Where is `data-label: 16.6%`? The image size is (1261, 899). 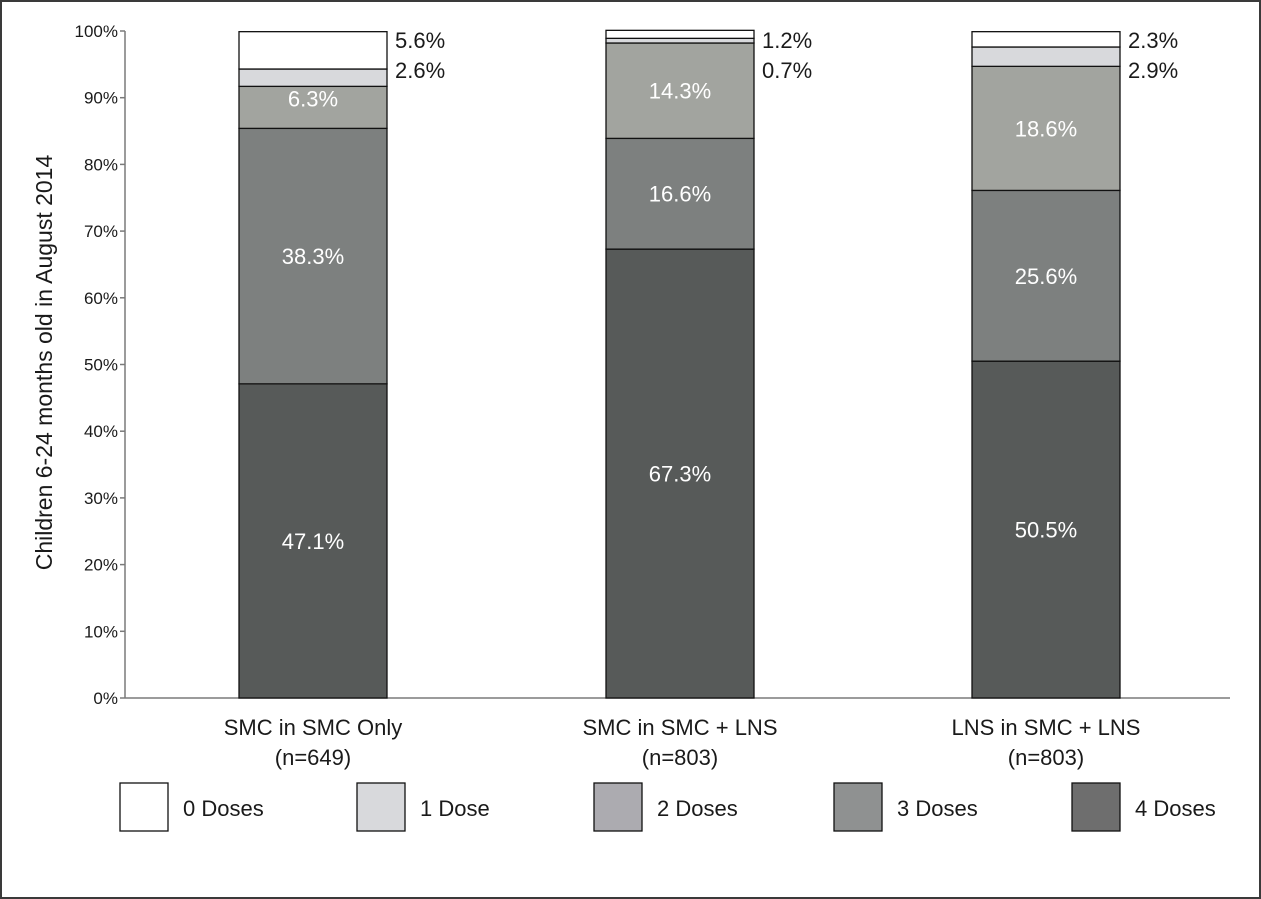
data-label: 16.6% is located at coordinates (680, 194).